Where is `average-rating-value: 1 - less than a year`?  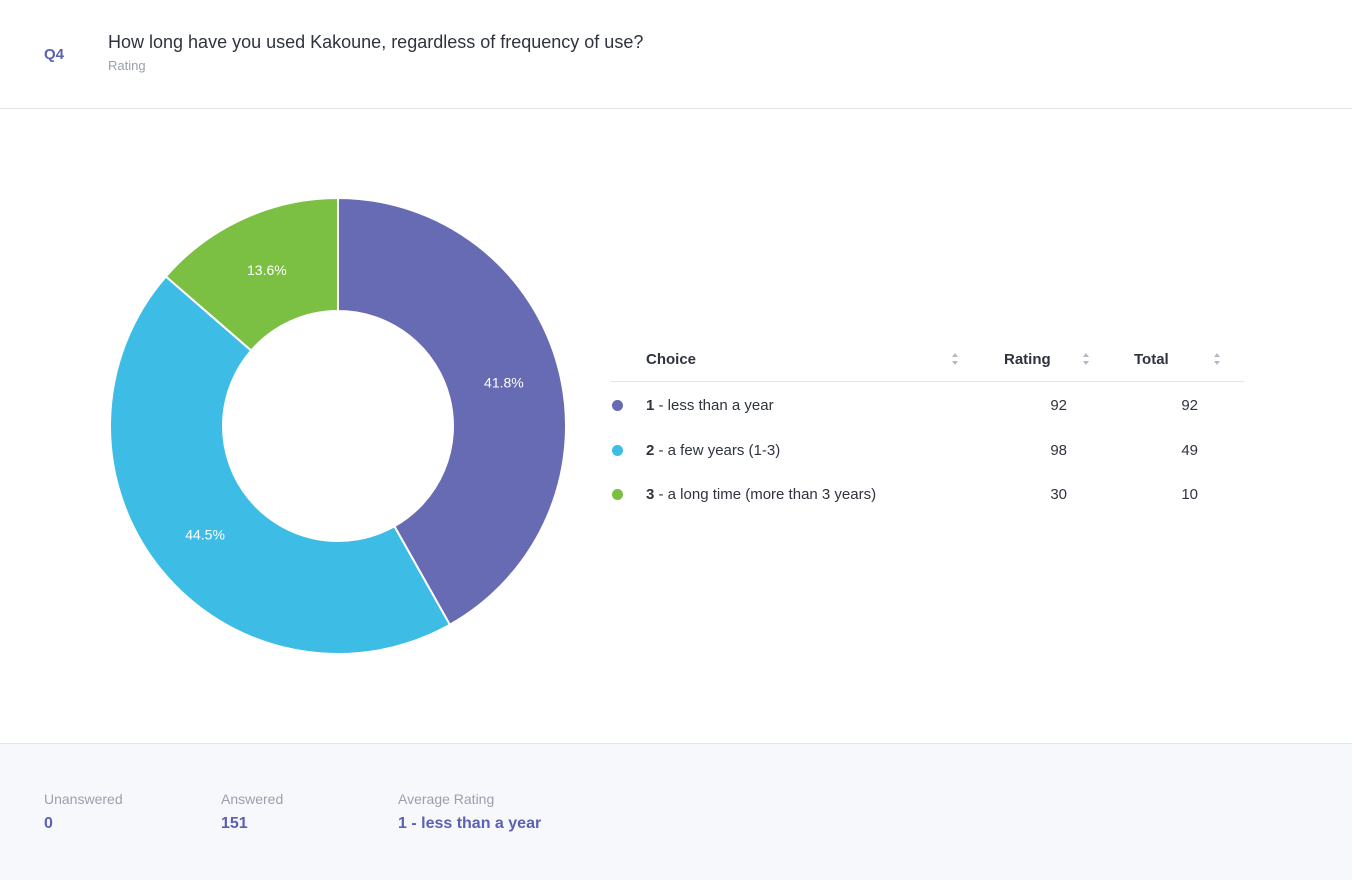 average-rating-value: 1 - less than a year is located at coordinates (470, 823).